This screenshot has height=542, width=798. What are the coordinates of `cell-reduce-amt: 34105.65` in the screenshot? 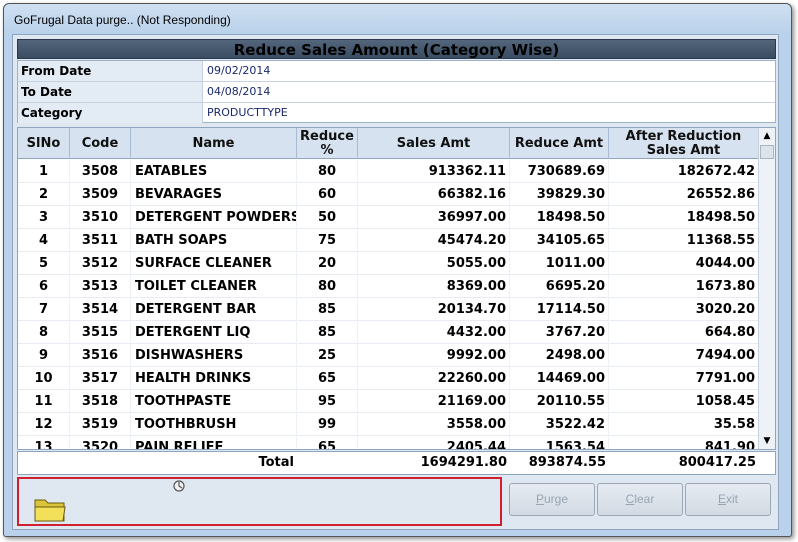 It's located at (559, 240).